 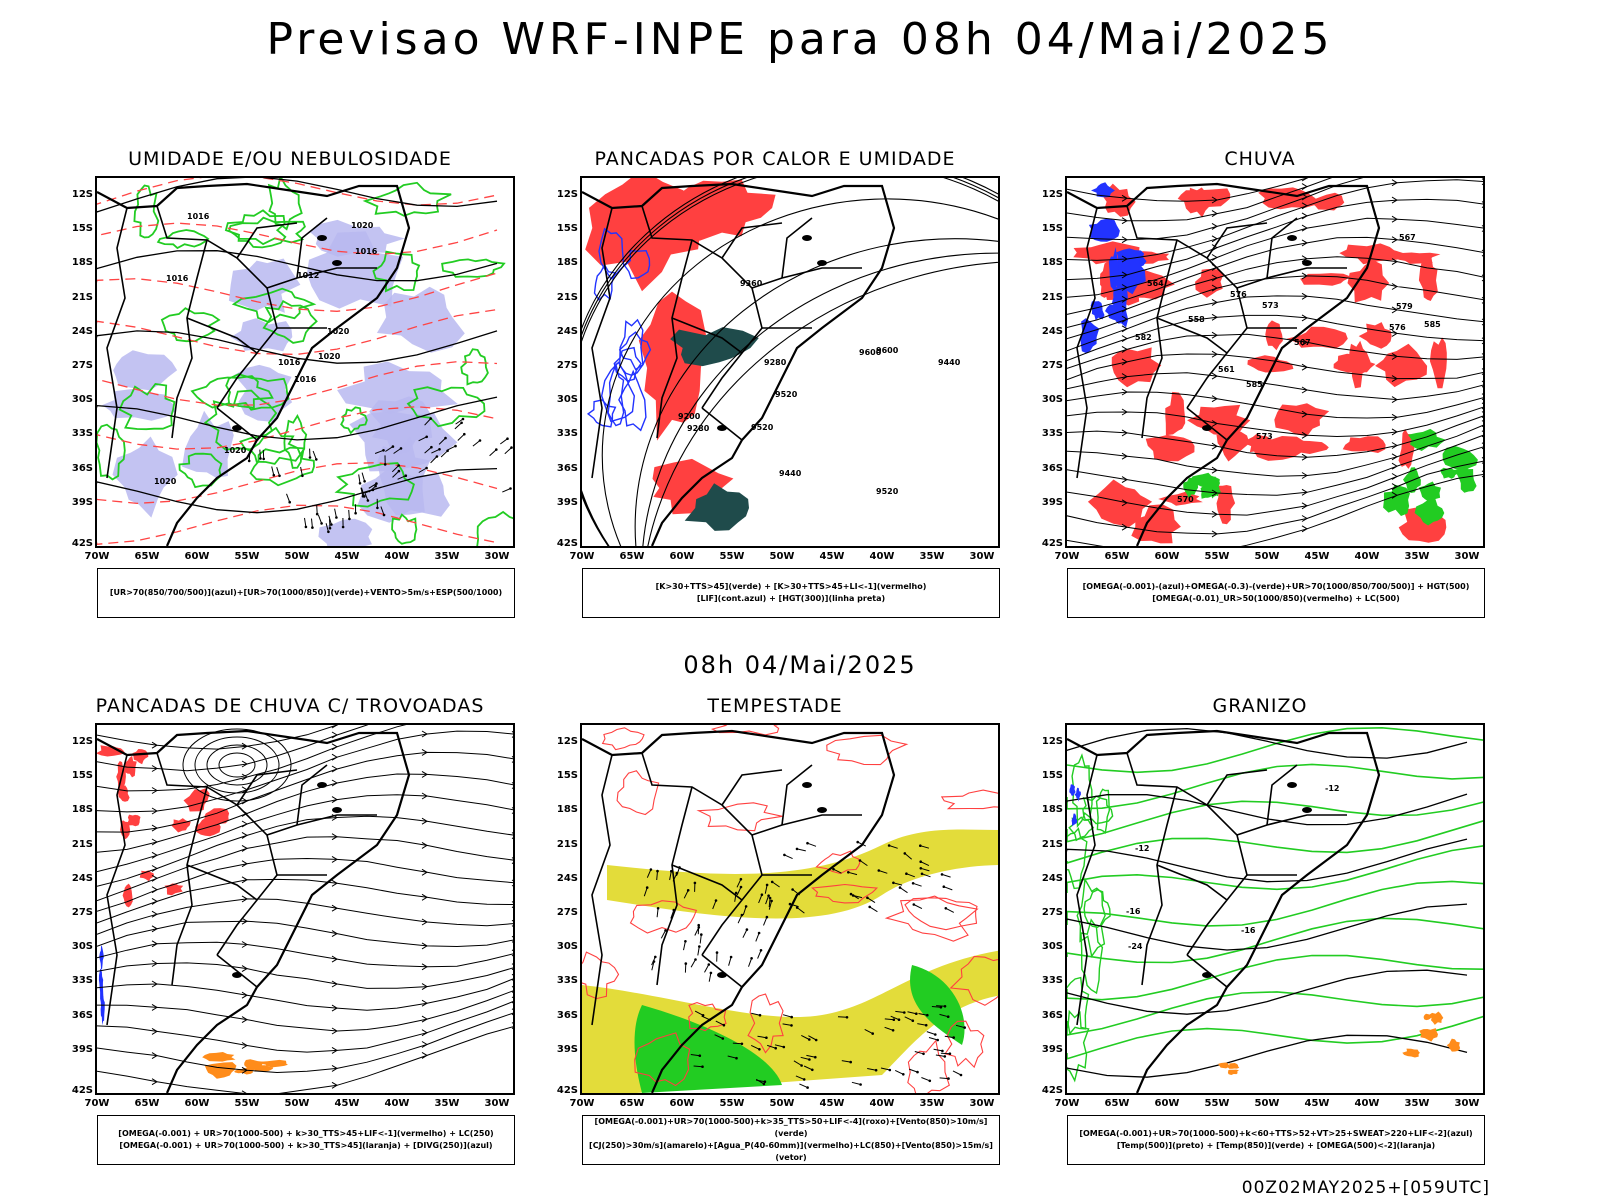 I want to click on contour-label: 564, so click(x=1155, y=283).